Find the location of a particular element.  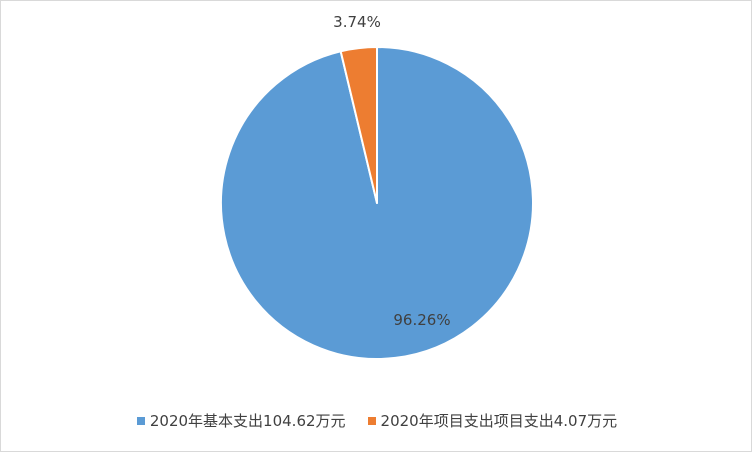

legend-swatch-project is located at coordinates (371, 420).